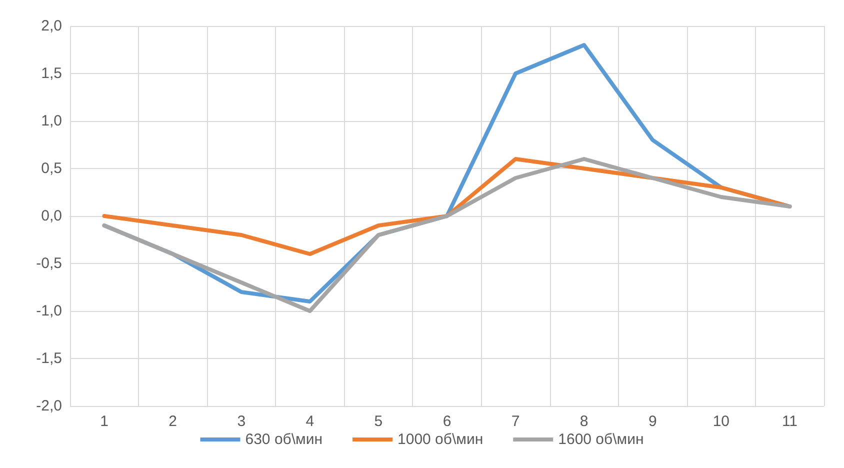  I want to click on x-tick-label: 8, so click(584, 421).